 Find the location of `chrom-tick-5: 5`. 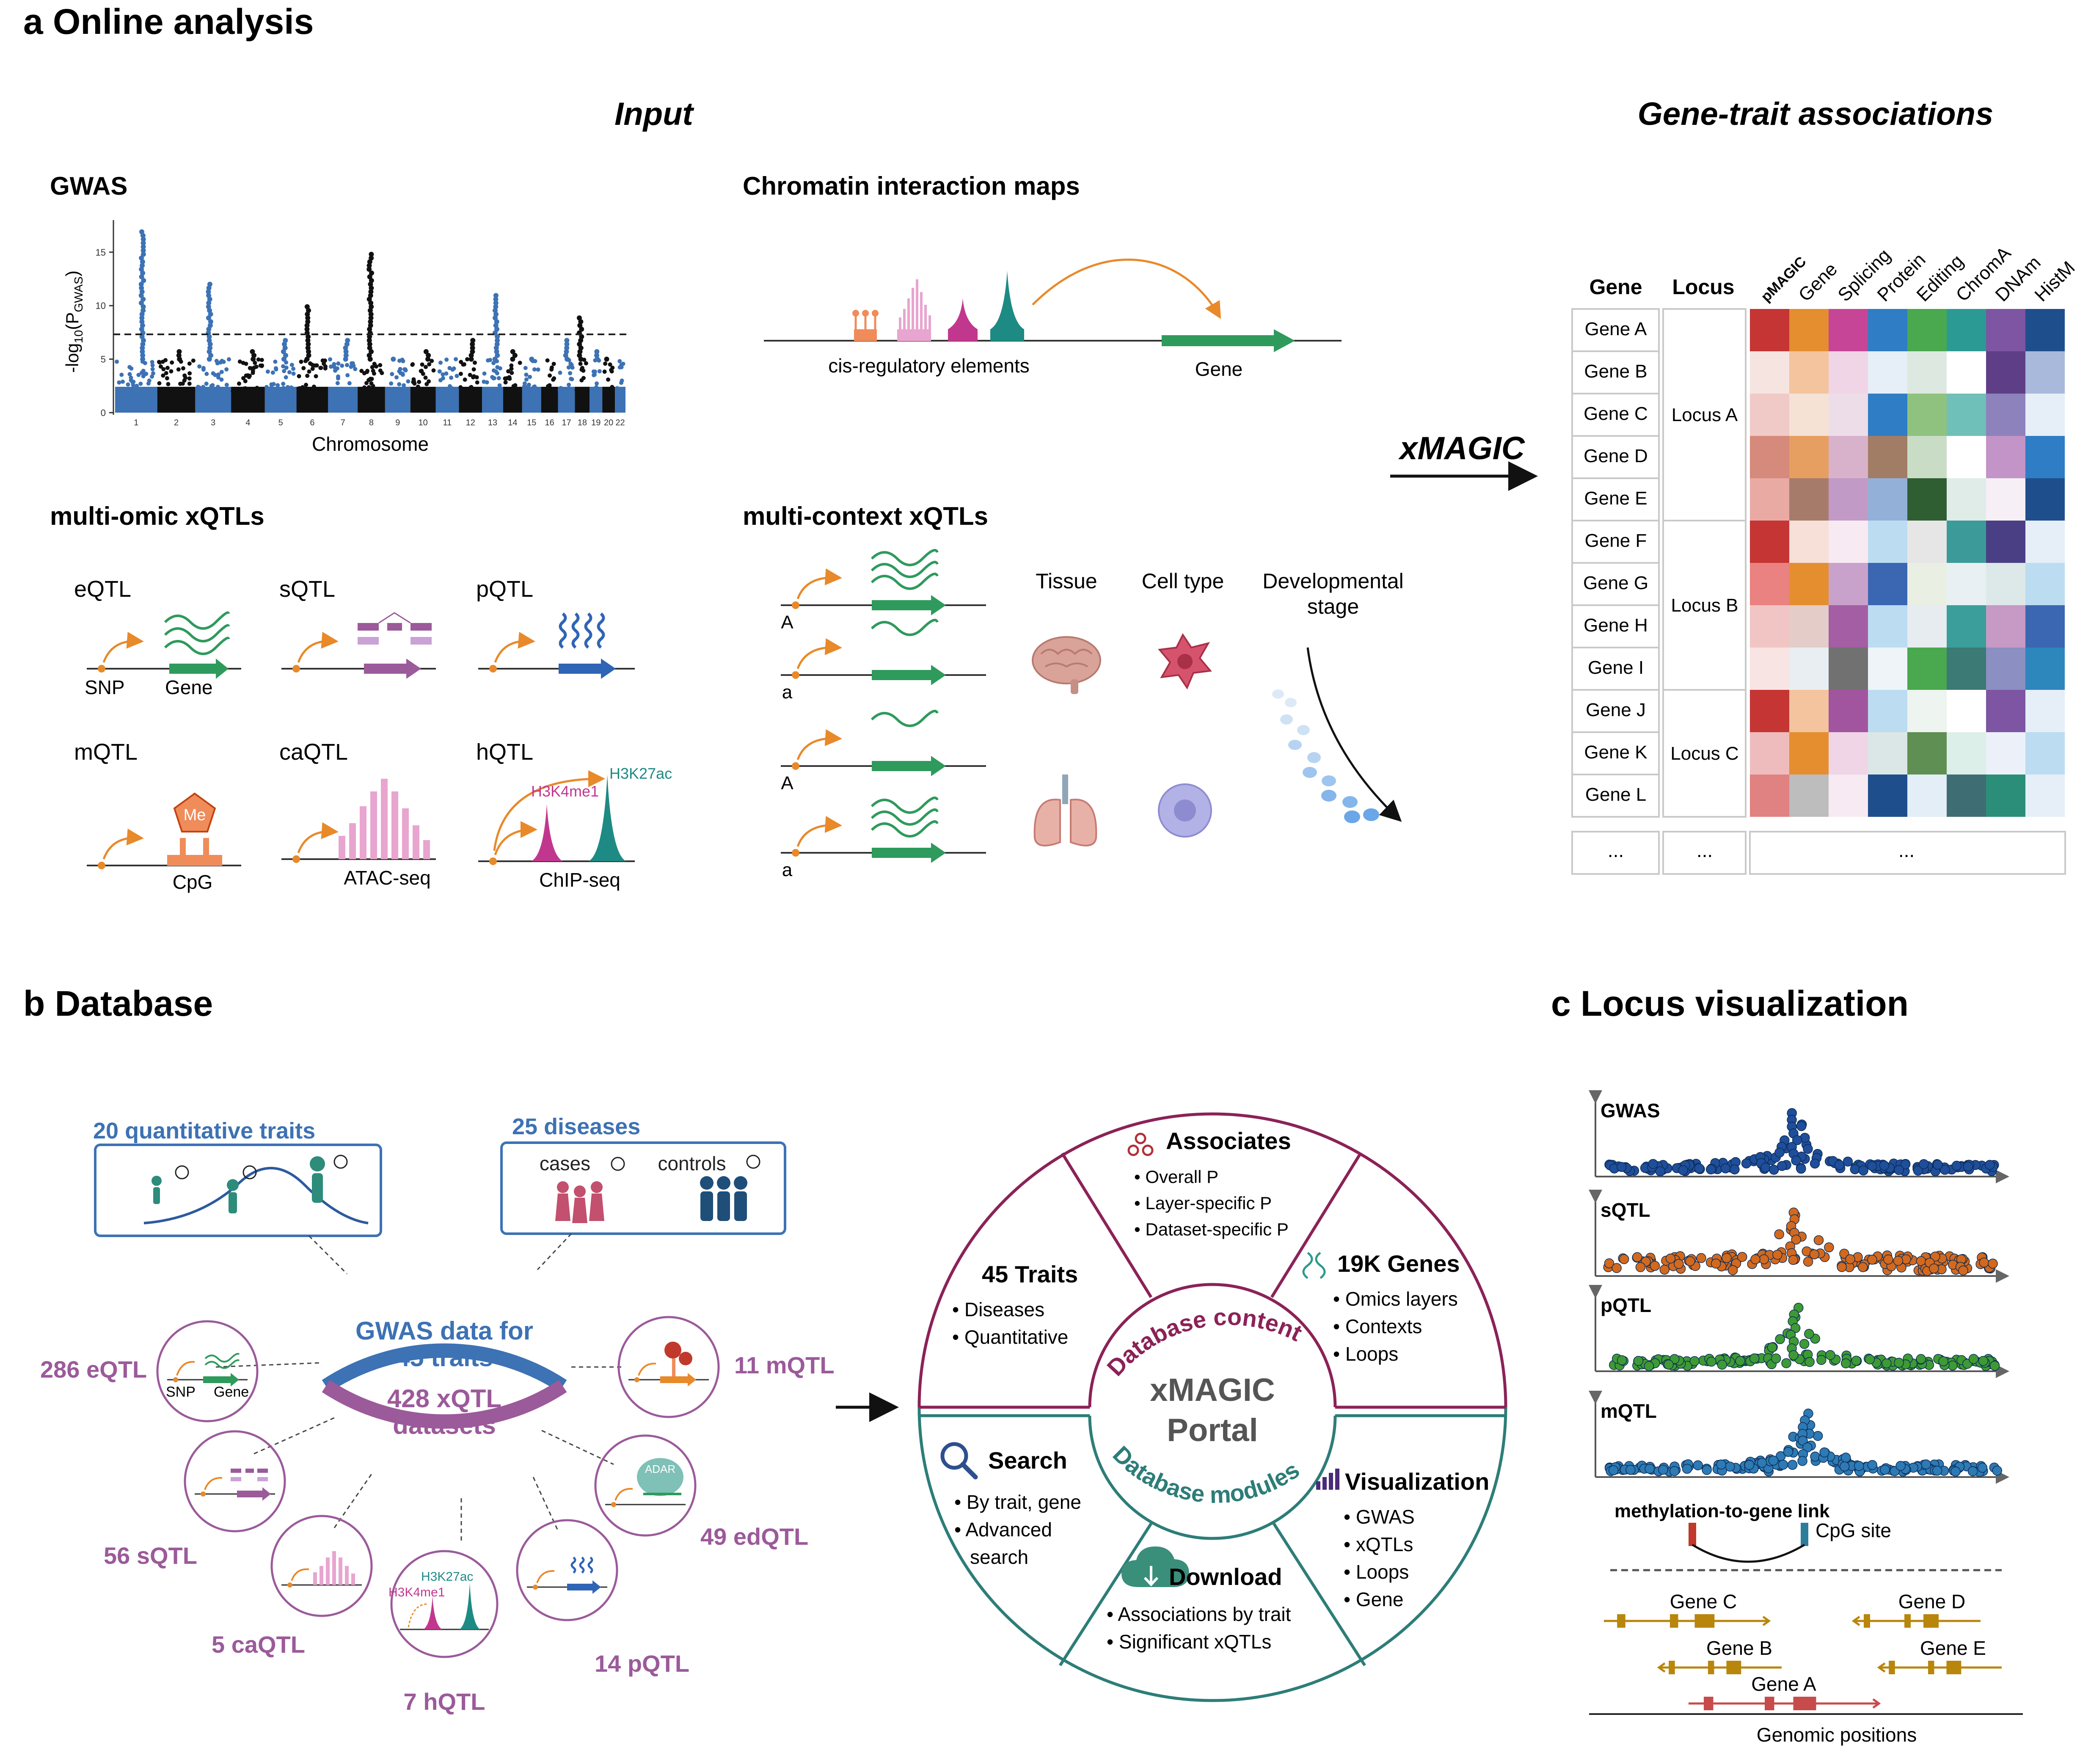

chrom-tick-5: 5 is located at coordinates (280, 422).